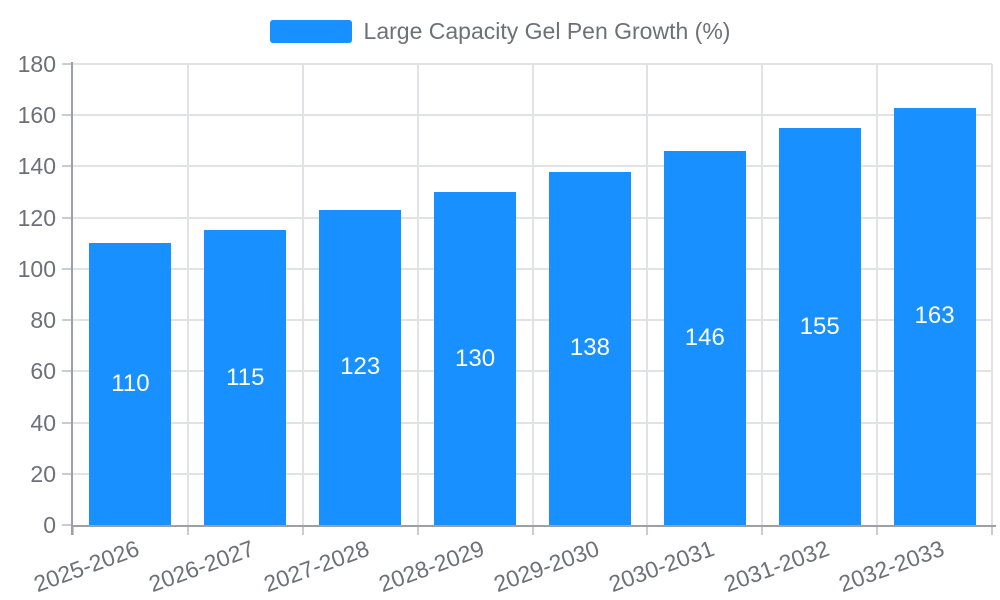  I want to click on x-axis-label: 2028-2029, so click(431, 566).